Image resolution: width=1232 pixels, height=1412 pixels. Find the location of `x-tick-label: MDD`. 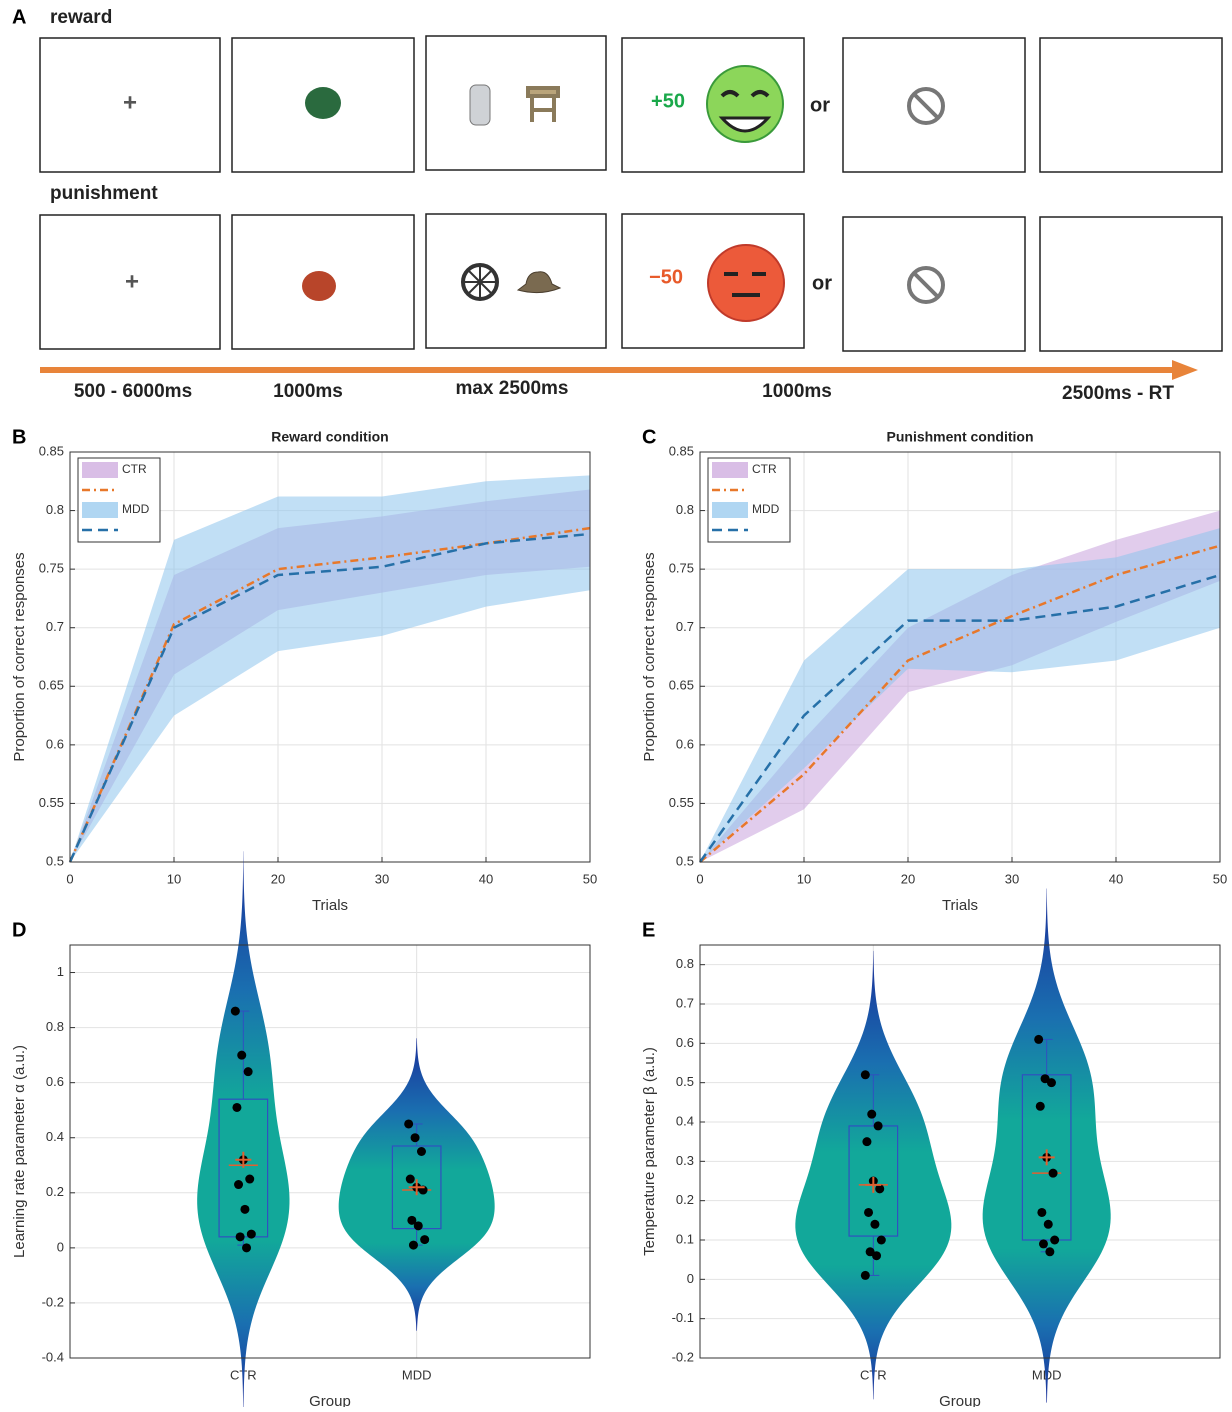

x-tick-label: MDD is located at coordinates (417, 1374).